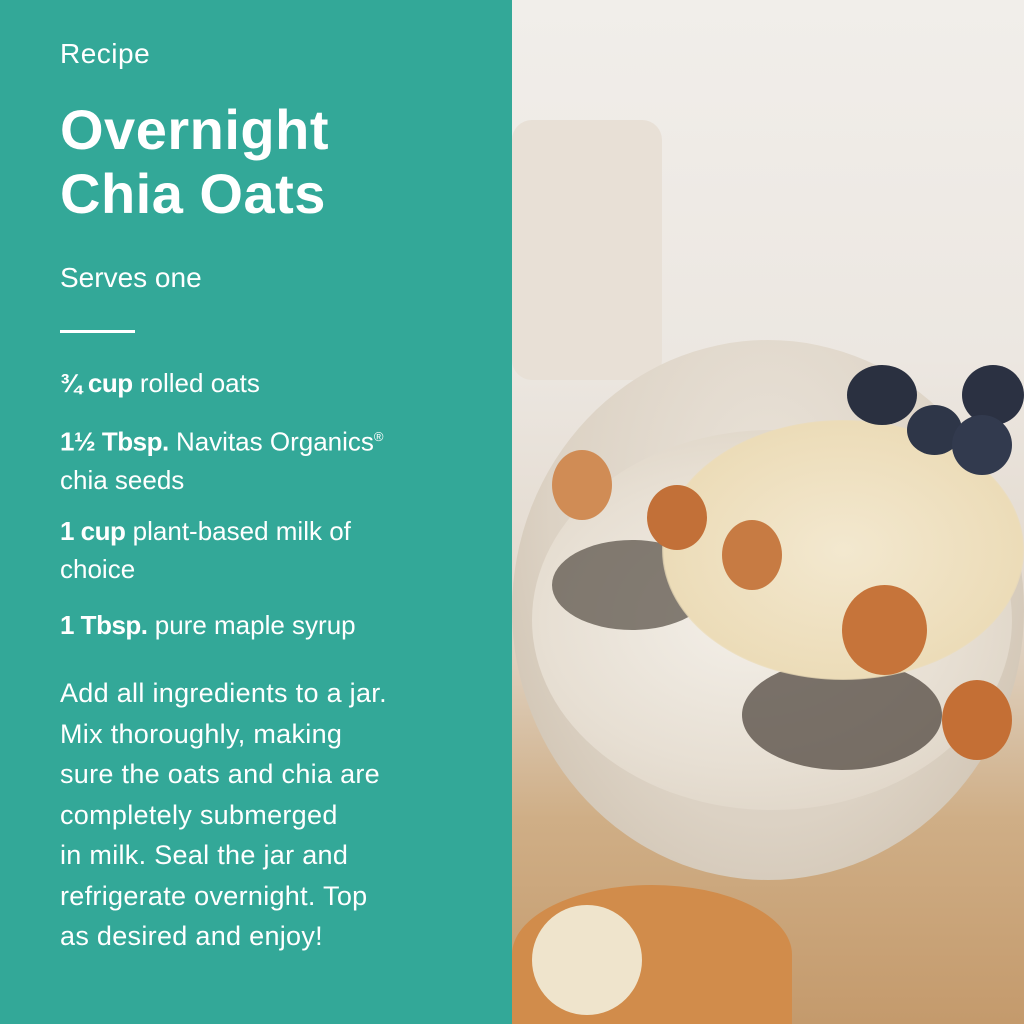  Describe the element at coordinates (199, 383) in the screenshot. I see `ingredient-name: rolled oats` at that location.